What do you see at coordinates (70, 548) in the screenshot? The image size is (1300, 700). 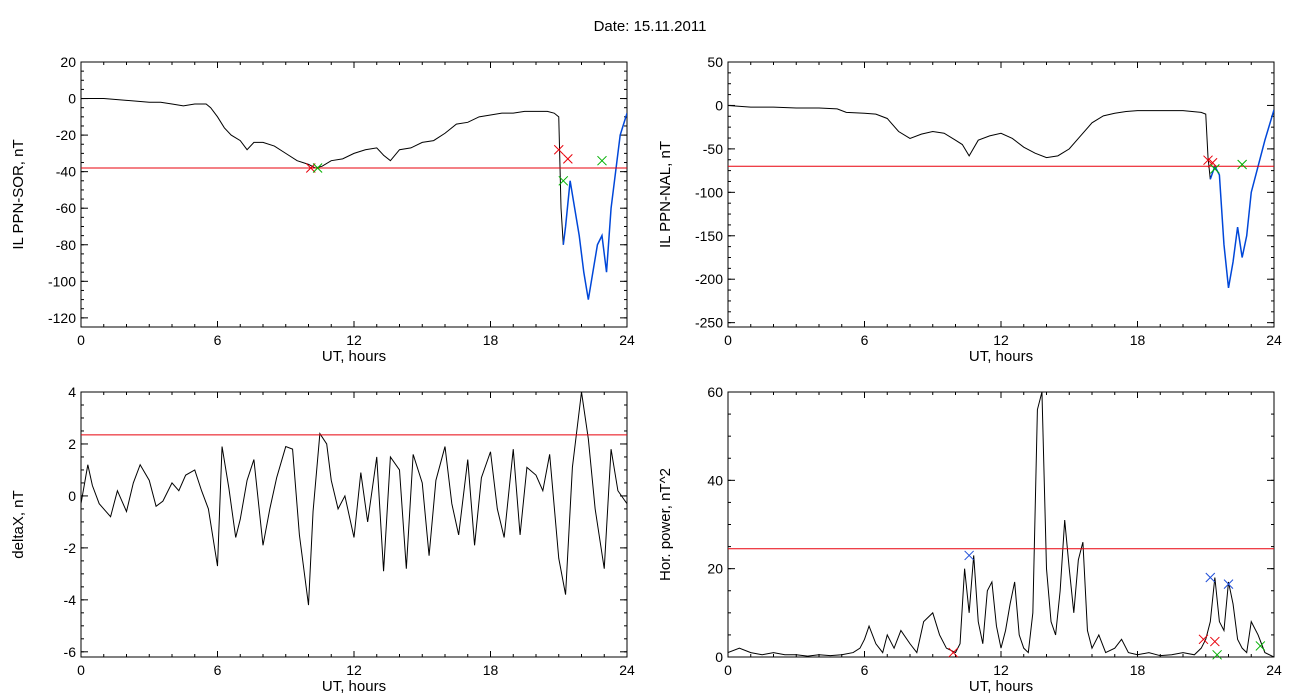 I see `y-tick-label: -2` at bounding box center [70, 548].